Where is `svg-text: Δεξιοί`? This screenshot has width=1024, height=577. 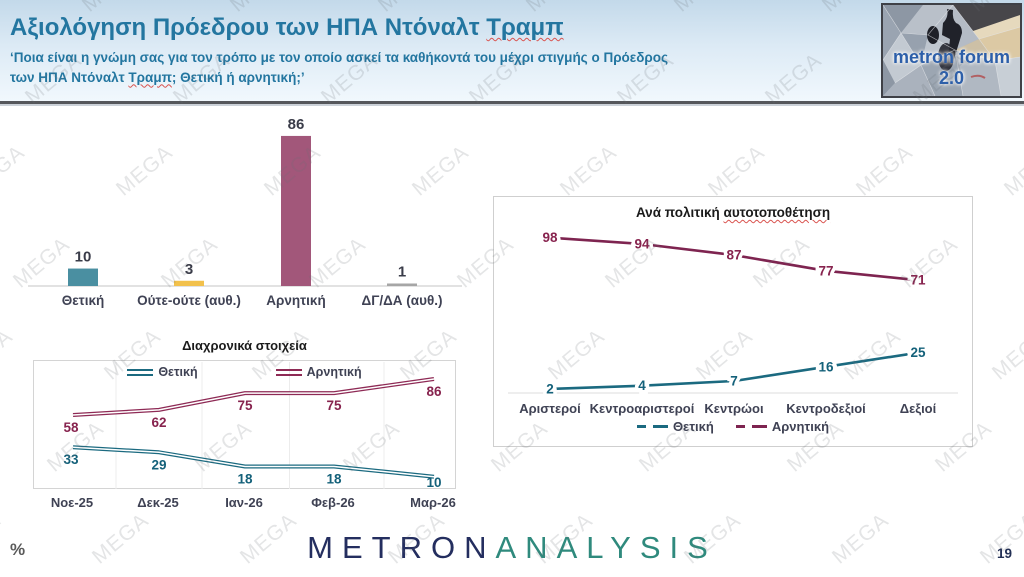
svg-text: Δεξιοί is located at coordinates (918, 408).